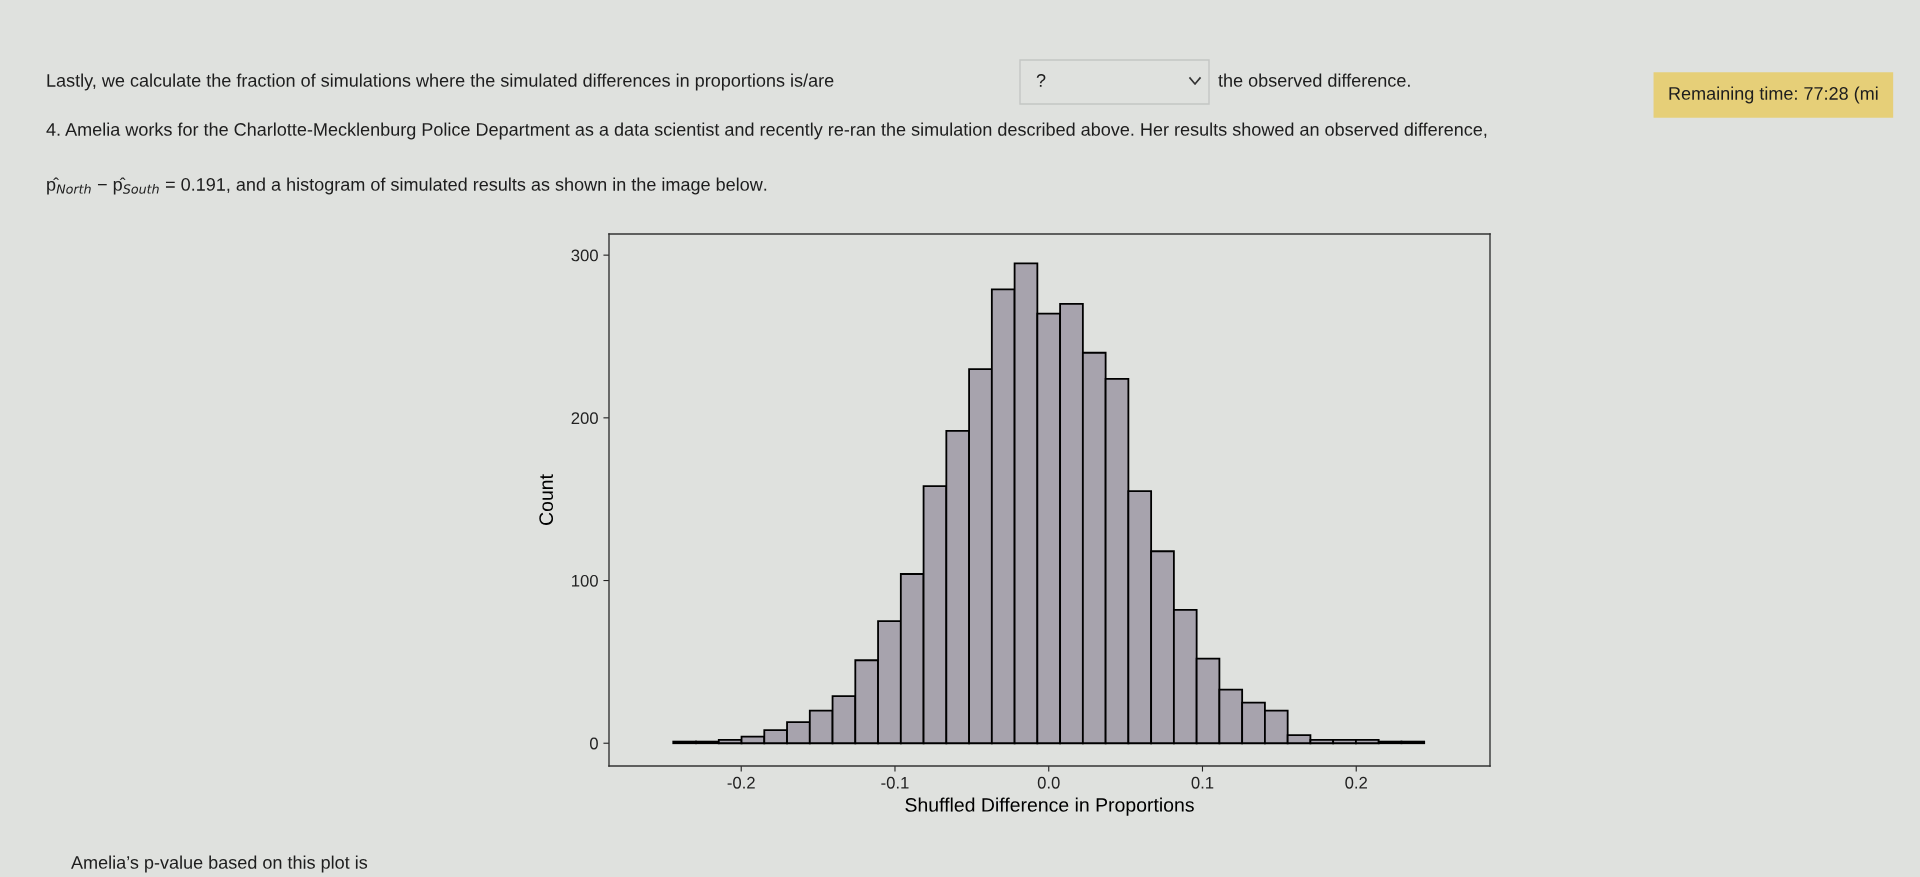  I want to click on x-tick-label: -0.2, so click(741, 782).